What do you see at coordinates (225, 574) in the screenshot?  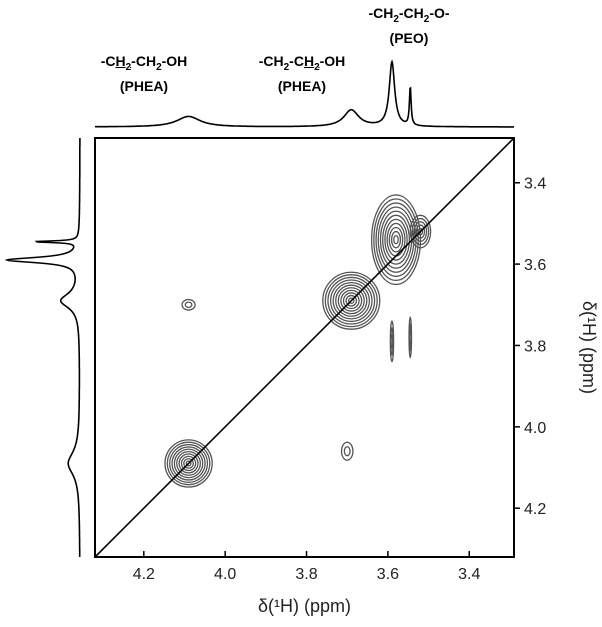 I see `x-tick-label: 4.0` at bounding box center [225, 574].